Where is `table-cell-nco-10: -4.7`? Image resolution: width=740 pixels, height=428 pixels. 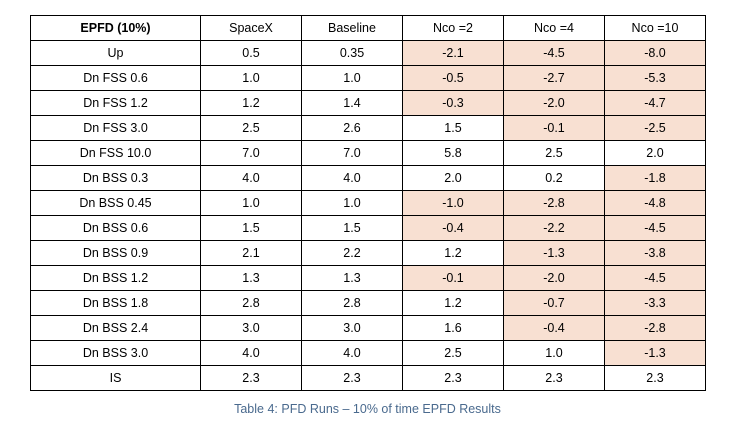 table-cell-nco-10: -4.7 is located at coordinates (655, 103).